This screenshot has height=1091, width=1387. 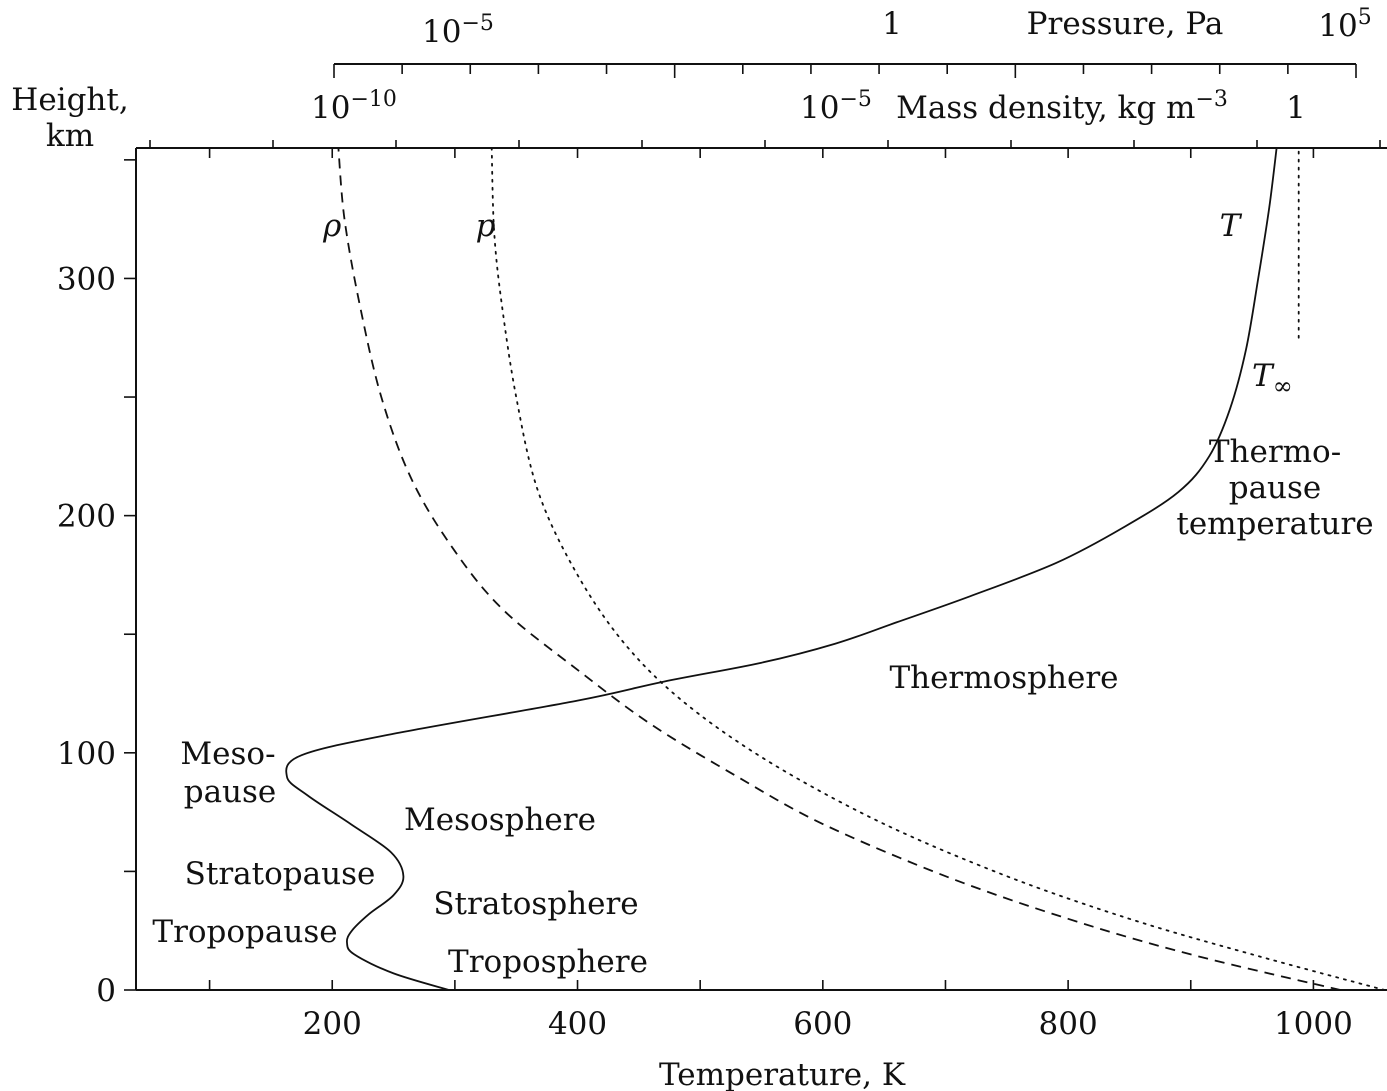 What do you see at coordinates (332, 1024) in the screenshot?
I see `x-tick-label-200: 200` at bounding box center [332, 1024].